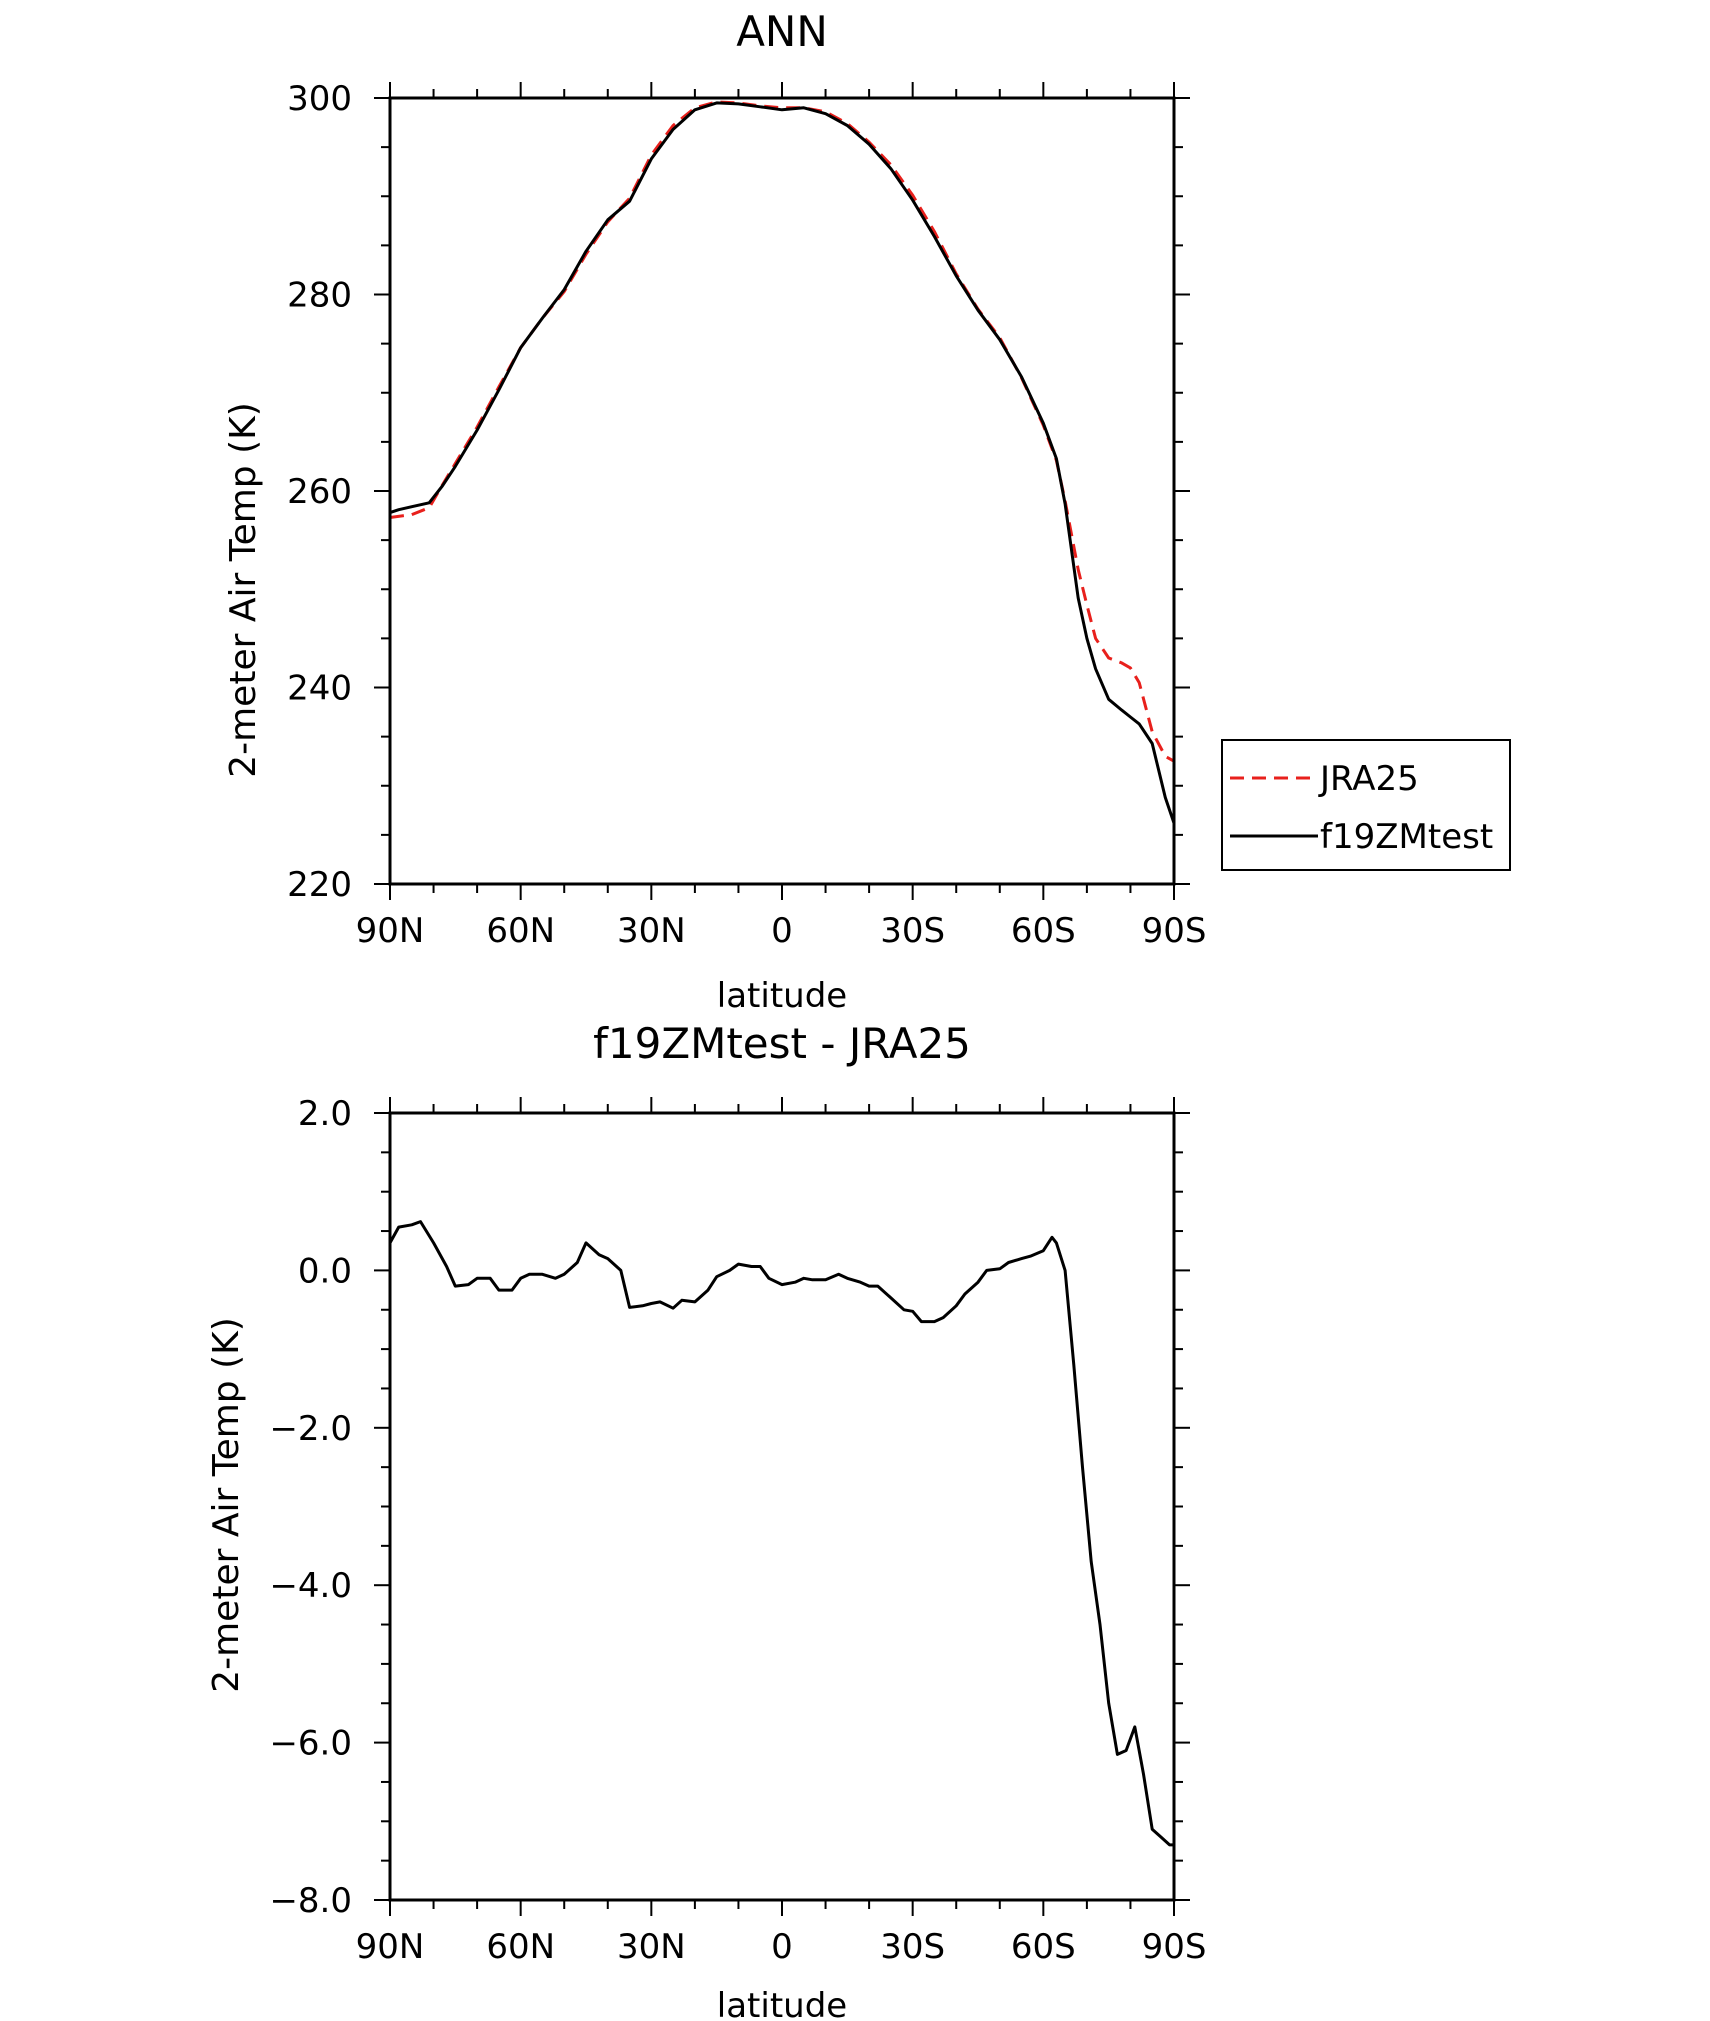  What do you see at coordinates (310, 1429) in the screenshot?
I see `bottom-chart-y-tick-label: −2.0` at bounding box center [310, 1429].